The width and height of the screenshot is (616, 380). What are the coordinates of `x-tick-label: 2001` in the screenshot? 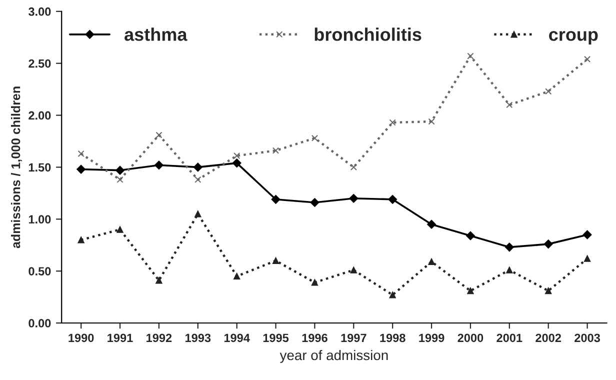 It's located at (509, 338).